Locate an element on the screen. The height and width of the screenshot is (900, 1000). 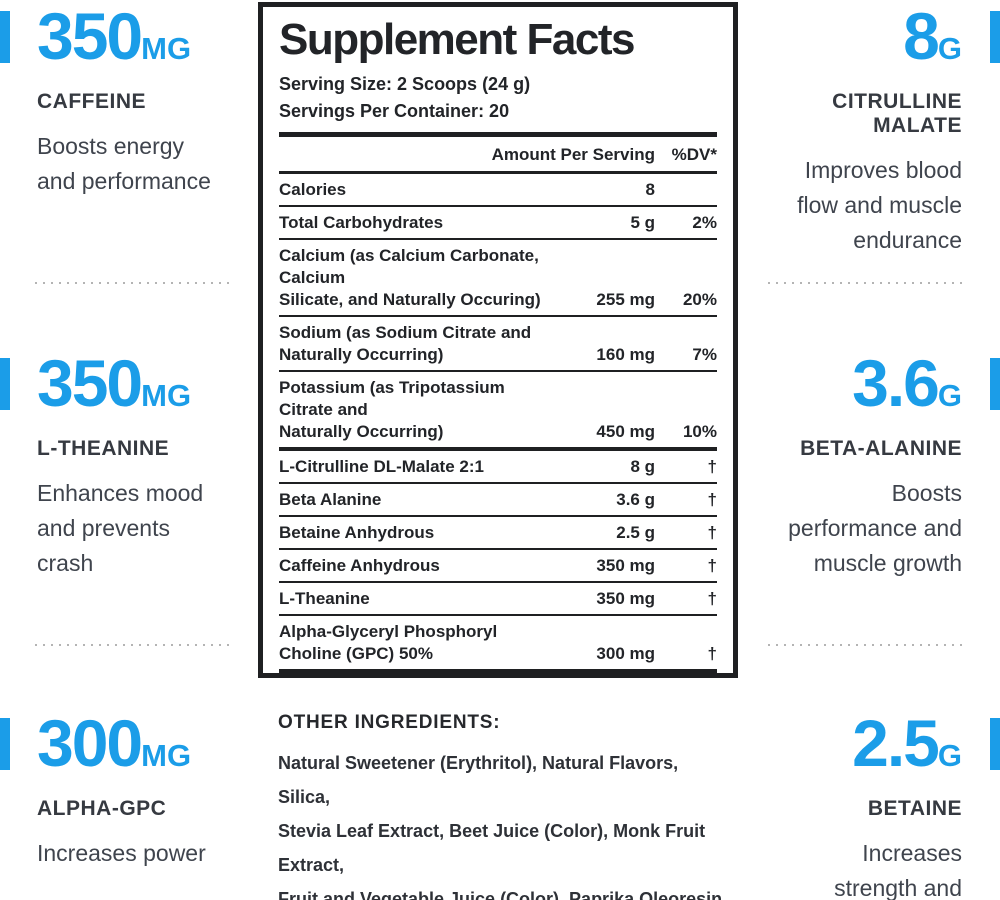
ingredient-amount: 8 g is located at coordinates (642, 466).